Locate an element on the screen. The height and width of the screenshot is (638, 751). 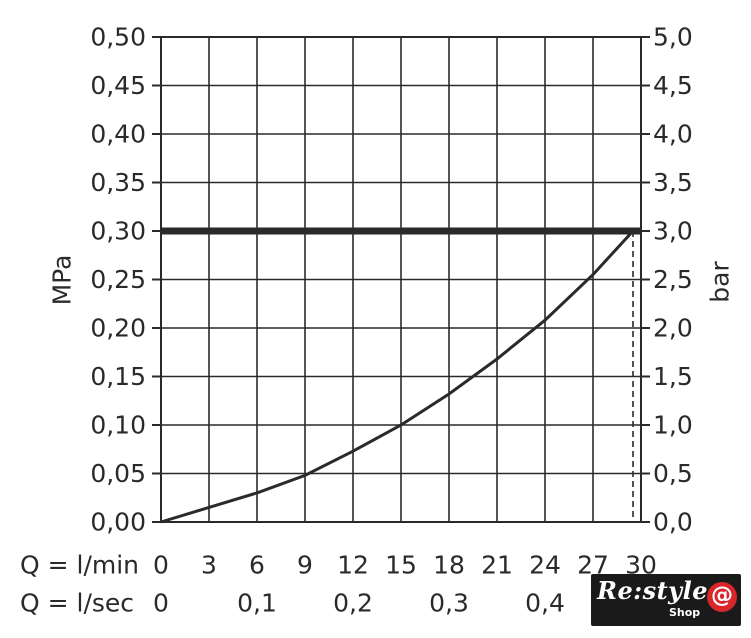
y-tick-label-right: 1,0 is located at coordinates (673, 425).